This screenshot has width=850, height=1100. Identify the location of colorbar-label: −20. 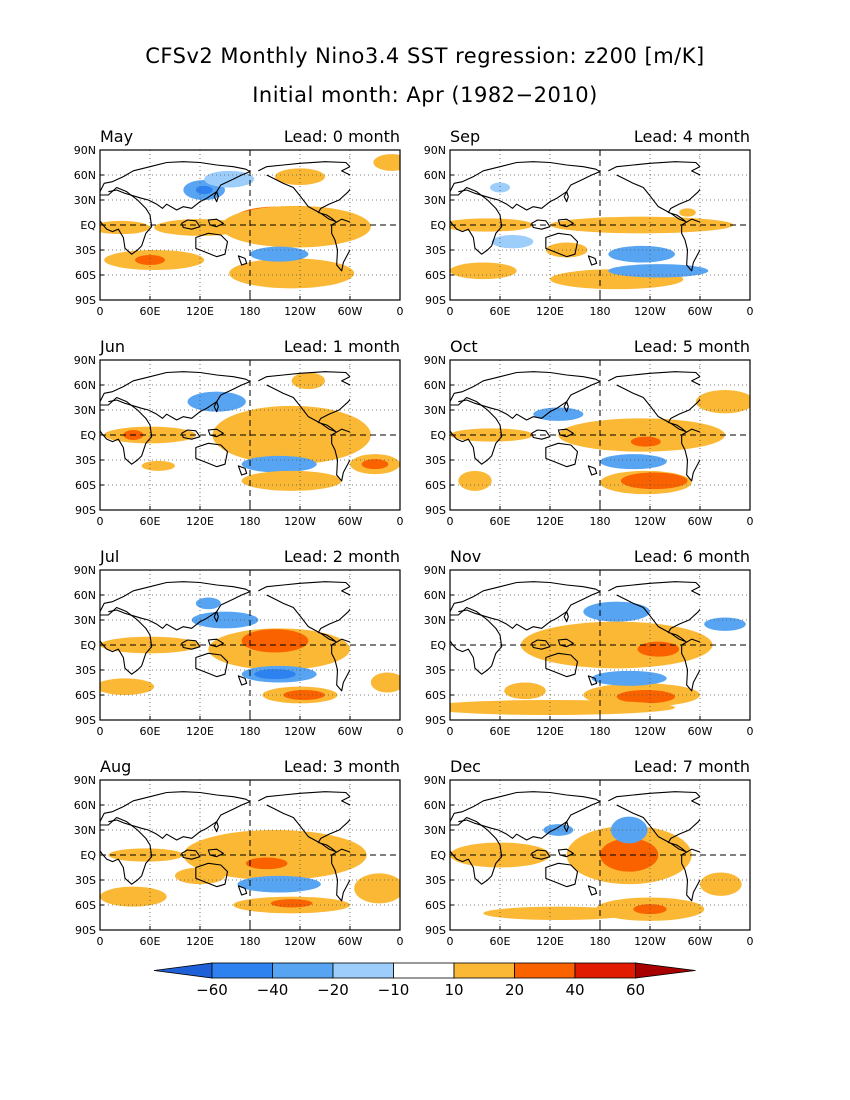
(333, 990).